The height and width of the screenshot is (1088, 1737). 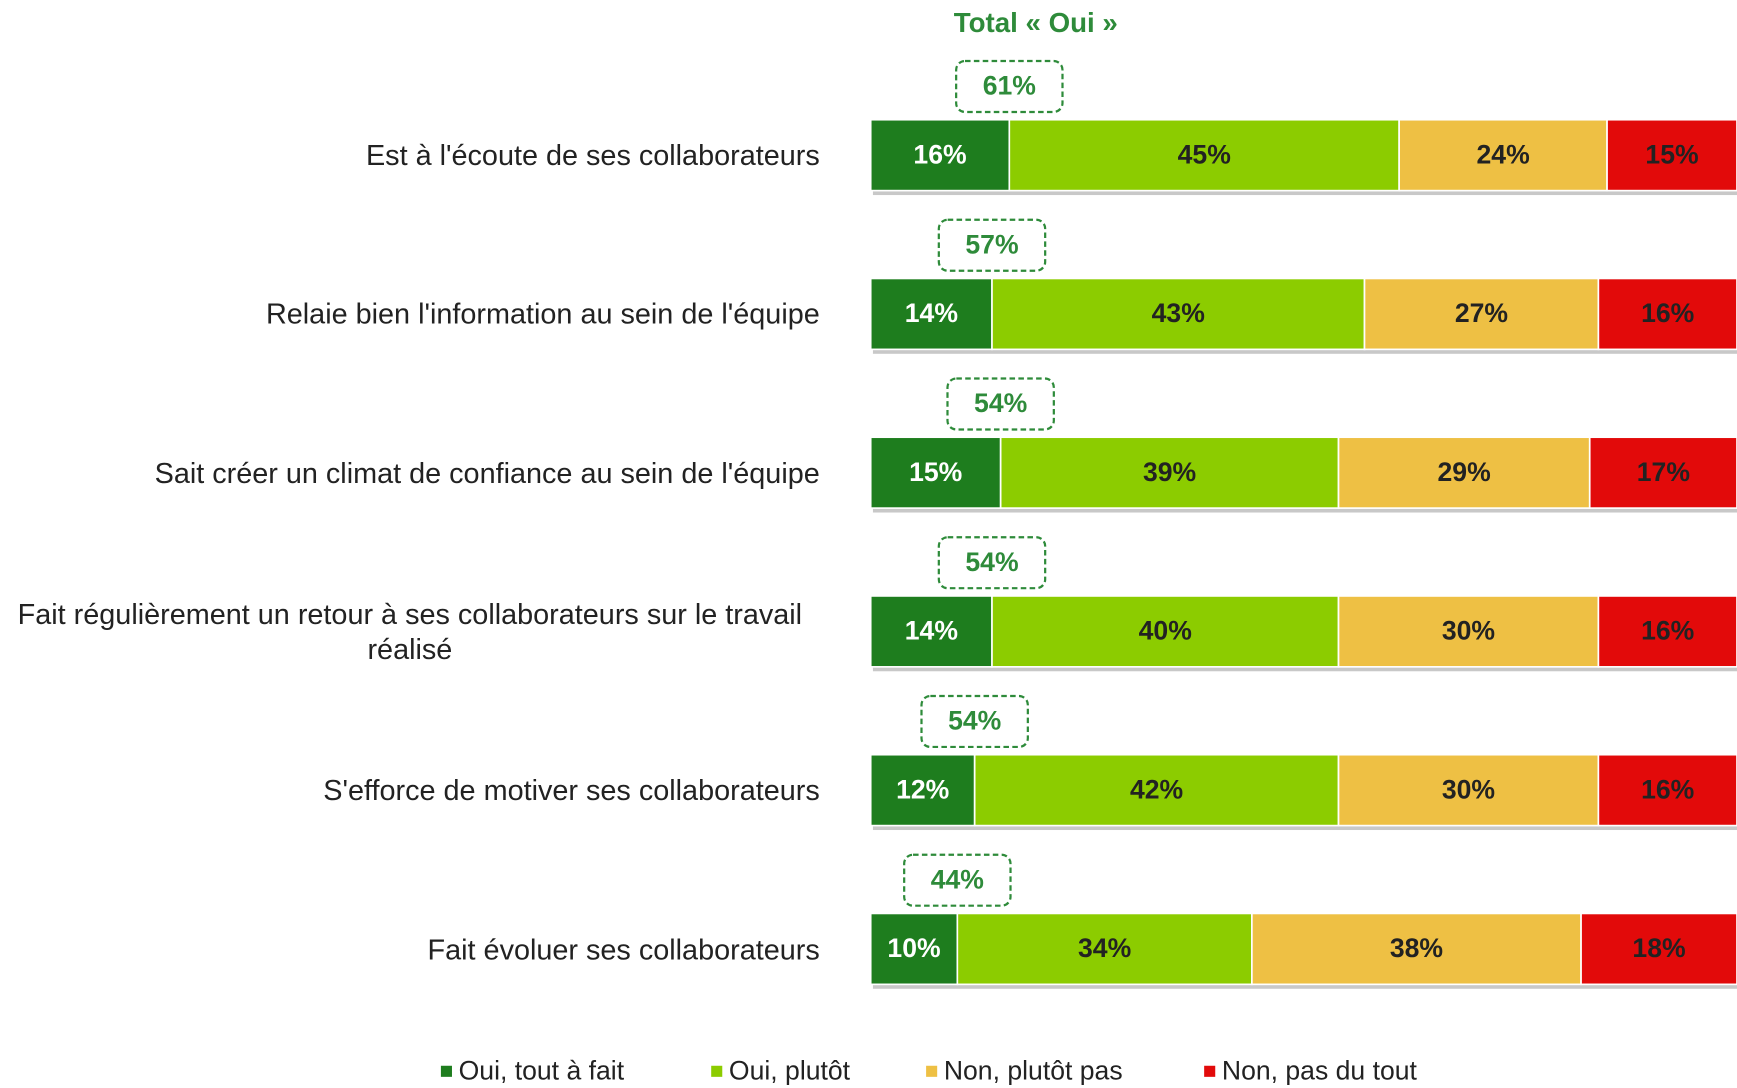 What do you see at coordinates (1320, 1070) in the screenshot?
I see `legend-label: Non, pas du tout` at bounding box center [1320, 1070].